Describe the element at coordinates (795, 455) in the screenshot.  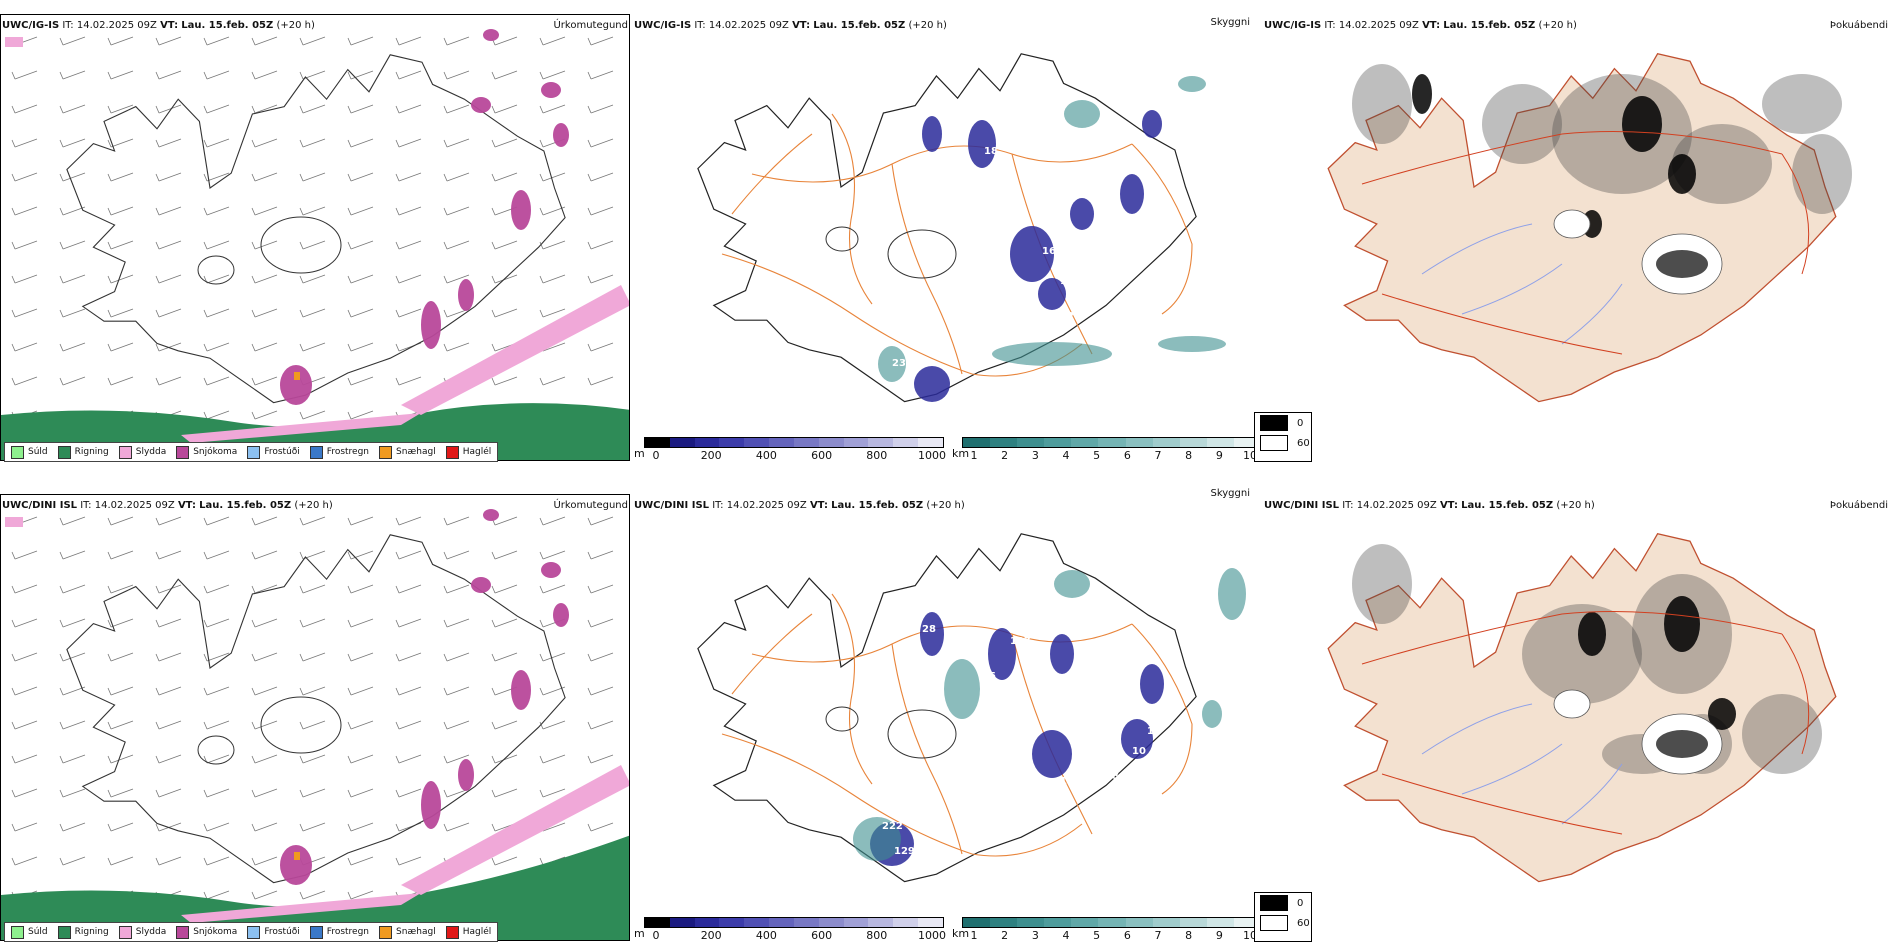
I see `colorbar-ticks: 0 200 400 600 800 1000` at that location.